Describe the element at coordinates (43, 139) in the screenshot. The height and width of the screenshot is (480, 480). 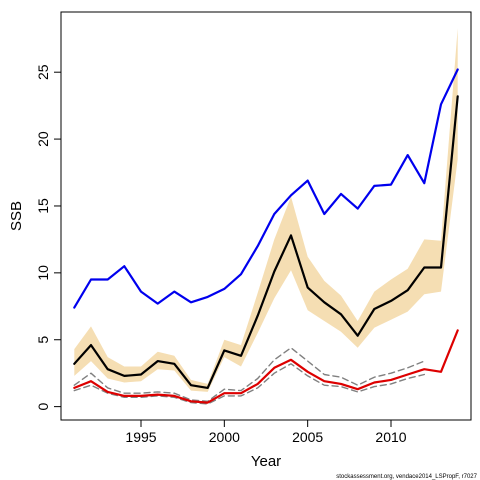
I see `y-tick-label-20: 20` at that location.